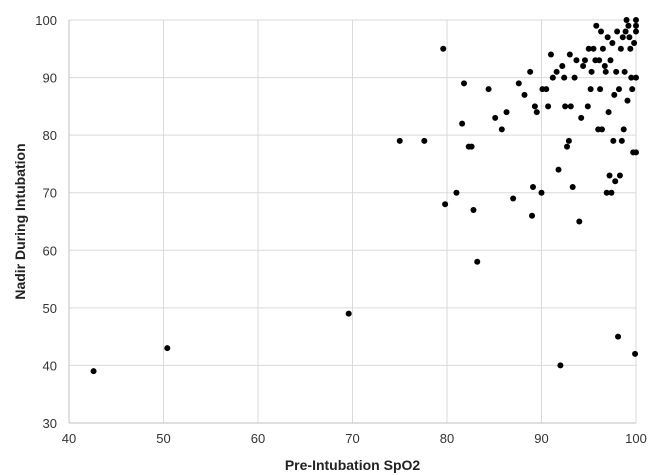 The height and width of the screenshot is (475, 651). I want to click on y-tick-label: 90, so click(50, 78).